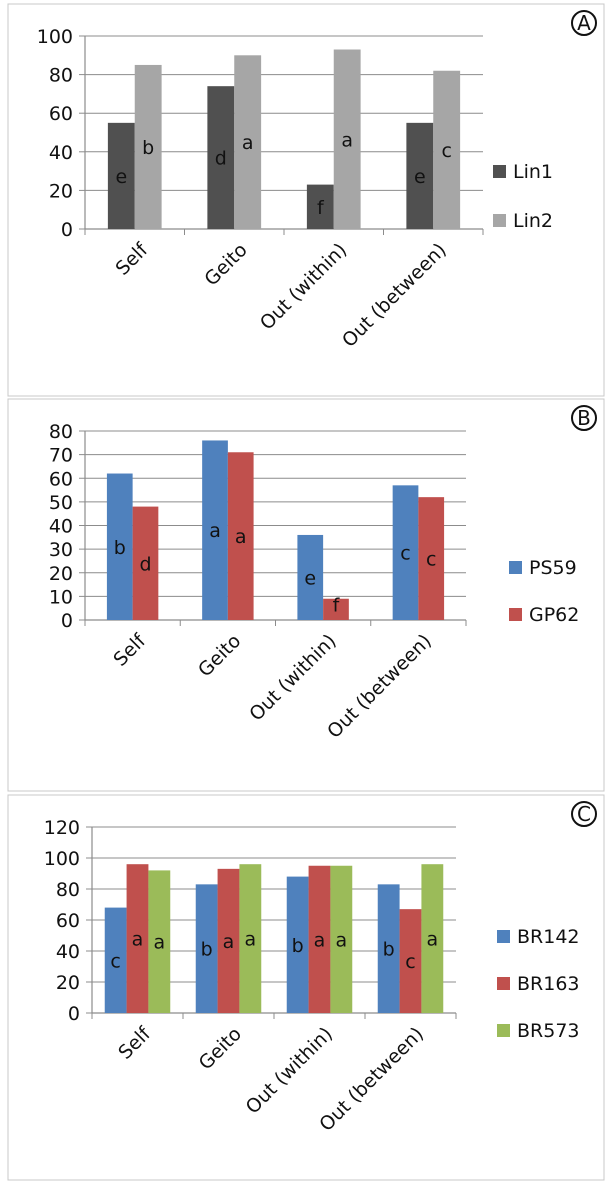 The height and width of the screenshot is (1182, 607). What do you see at coordinates (548, 1031) in the screenshot?
I see `legend-label-br573: BR573` at bounding box center [548, 1031].